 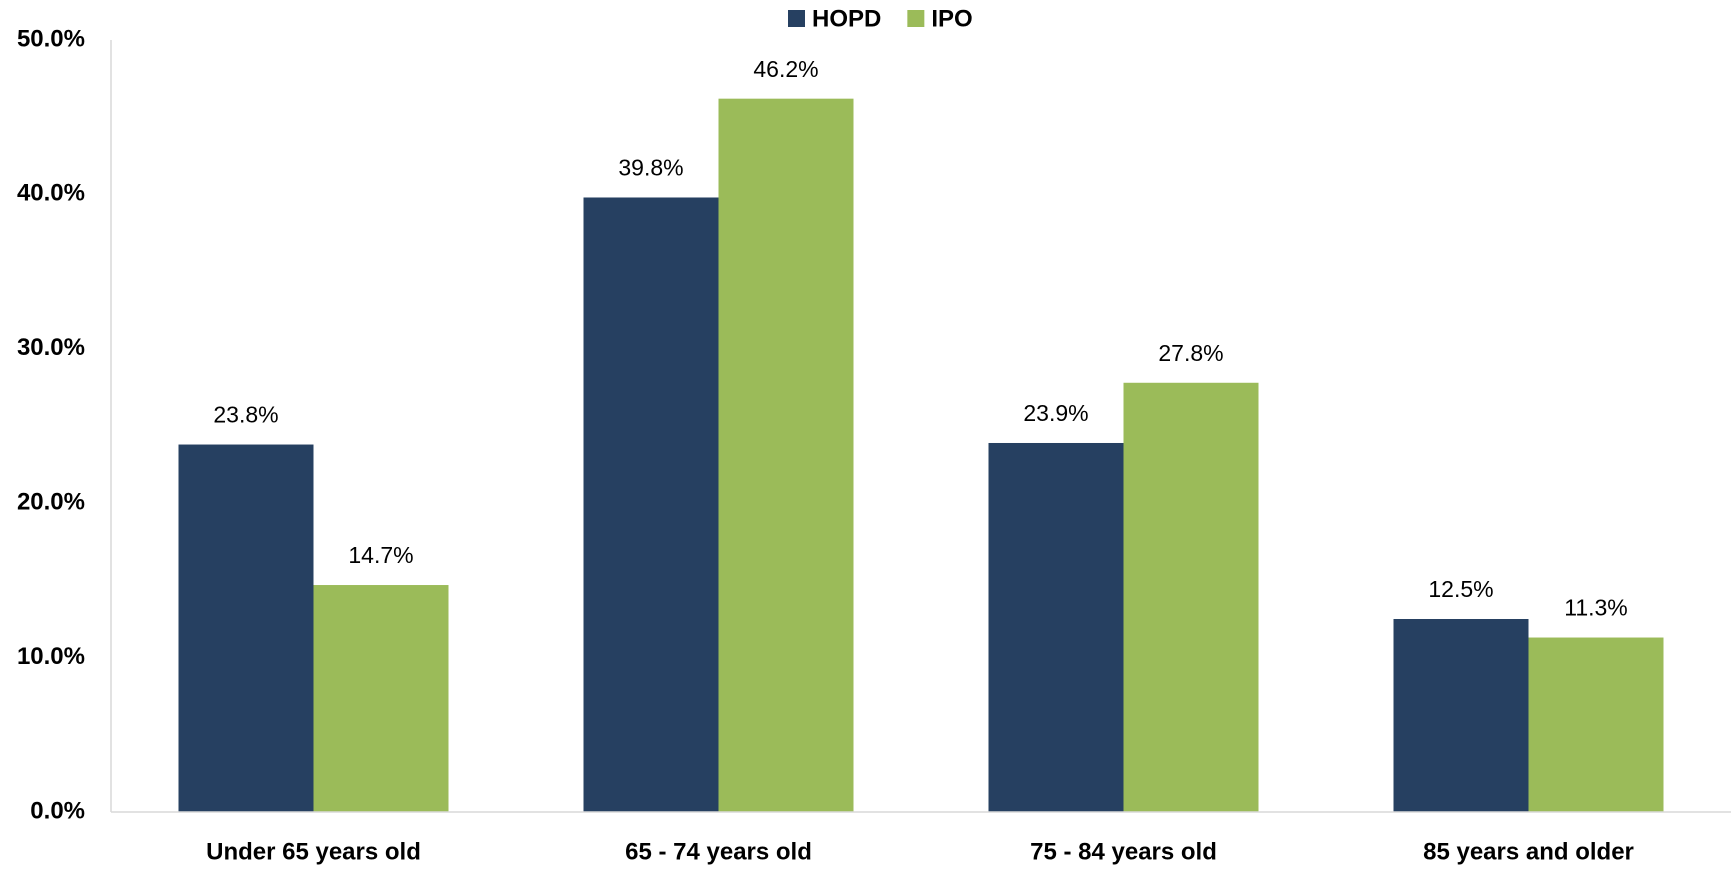 What do you see at coordinates (785, 69) in the screenshot?
I see `data-label: 46.2%` at bounding box center [785, 69].